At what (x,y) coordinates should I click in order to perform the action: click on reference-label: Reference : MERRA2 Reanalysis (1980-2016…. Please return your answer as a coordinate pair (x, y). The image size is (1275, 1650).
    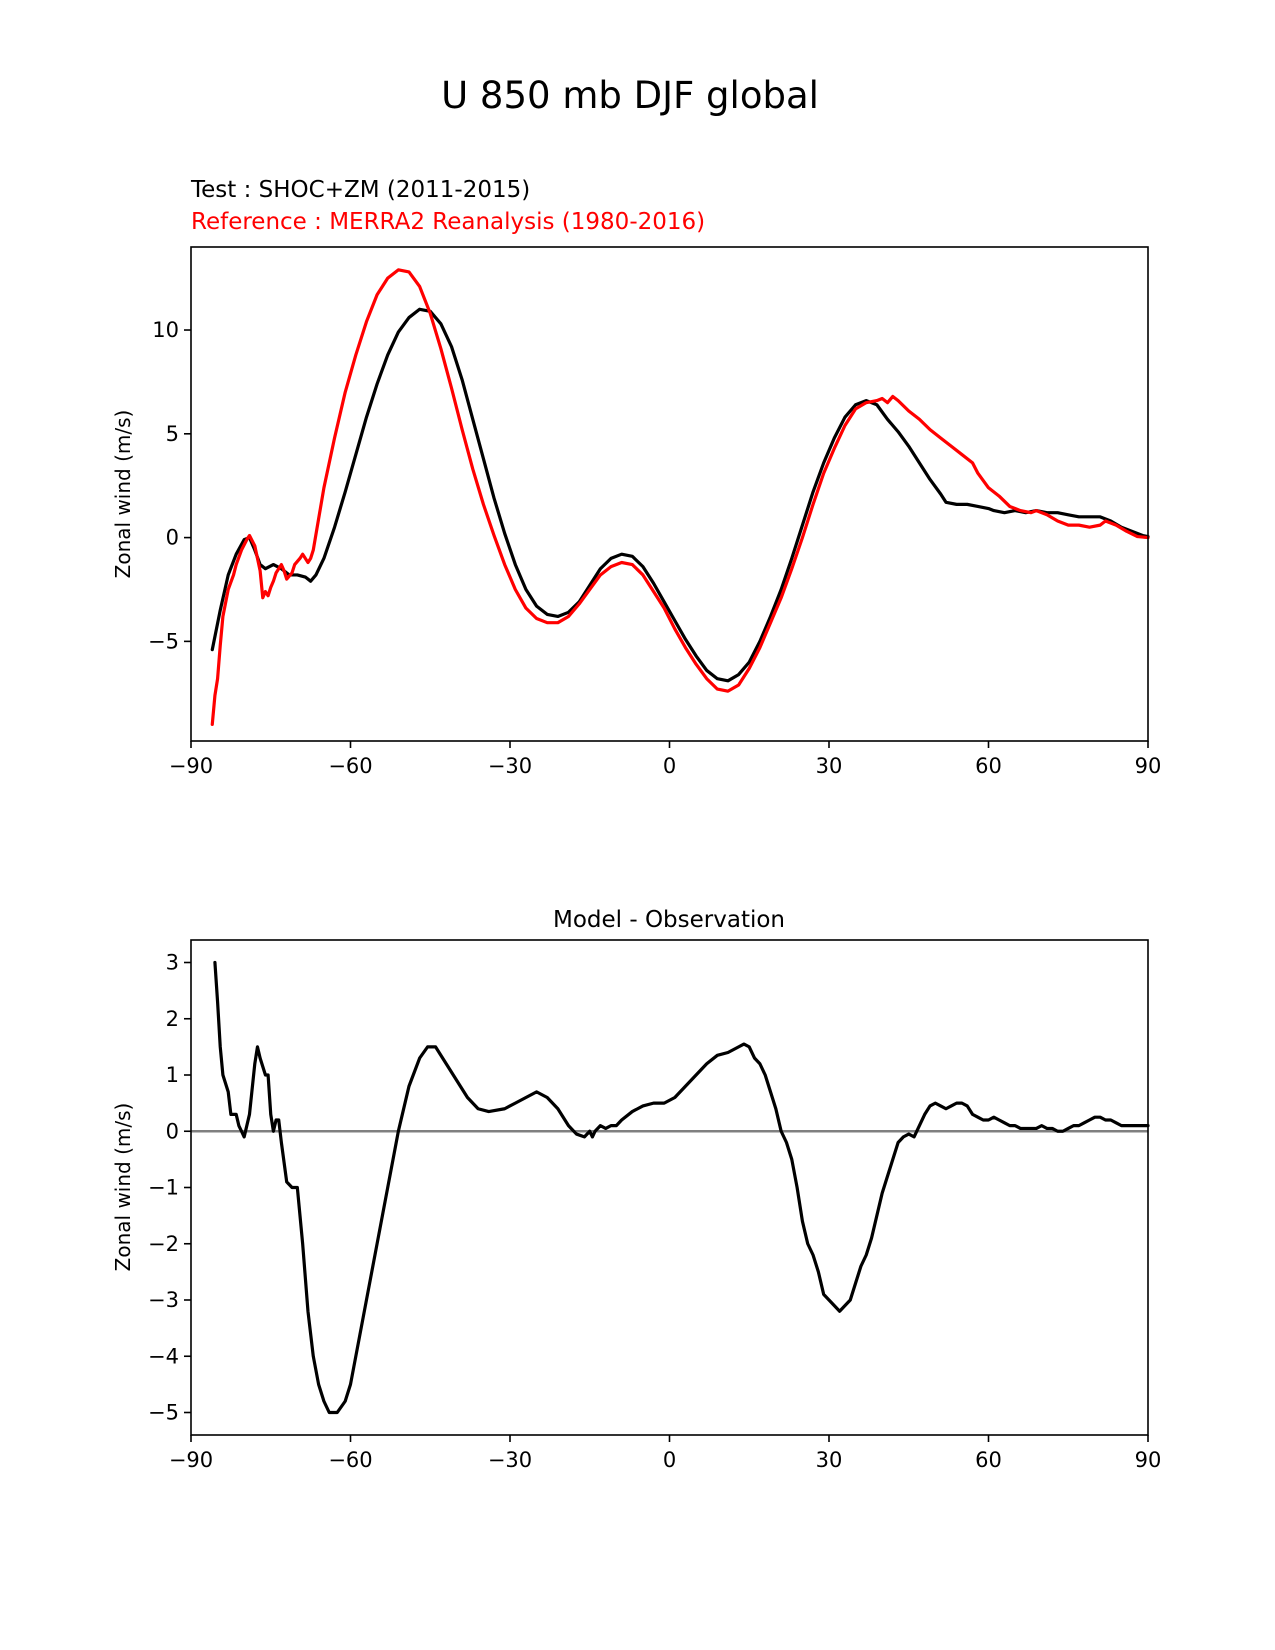
    Looking at the image, I should click on (448, 222).